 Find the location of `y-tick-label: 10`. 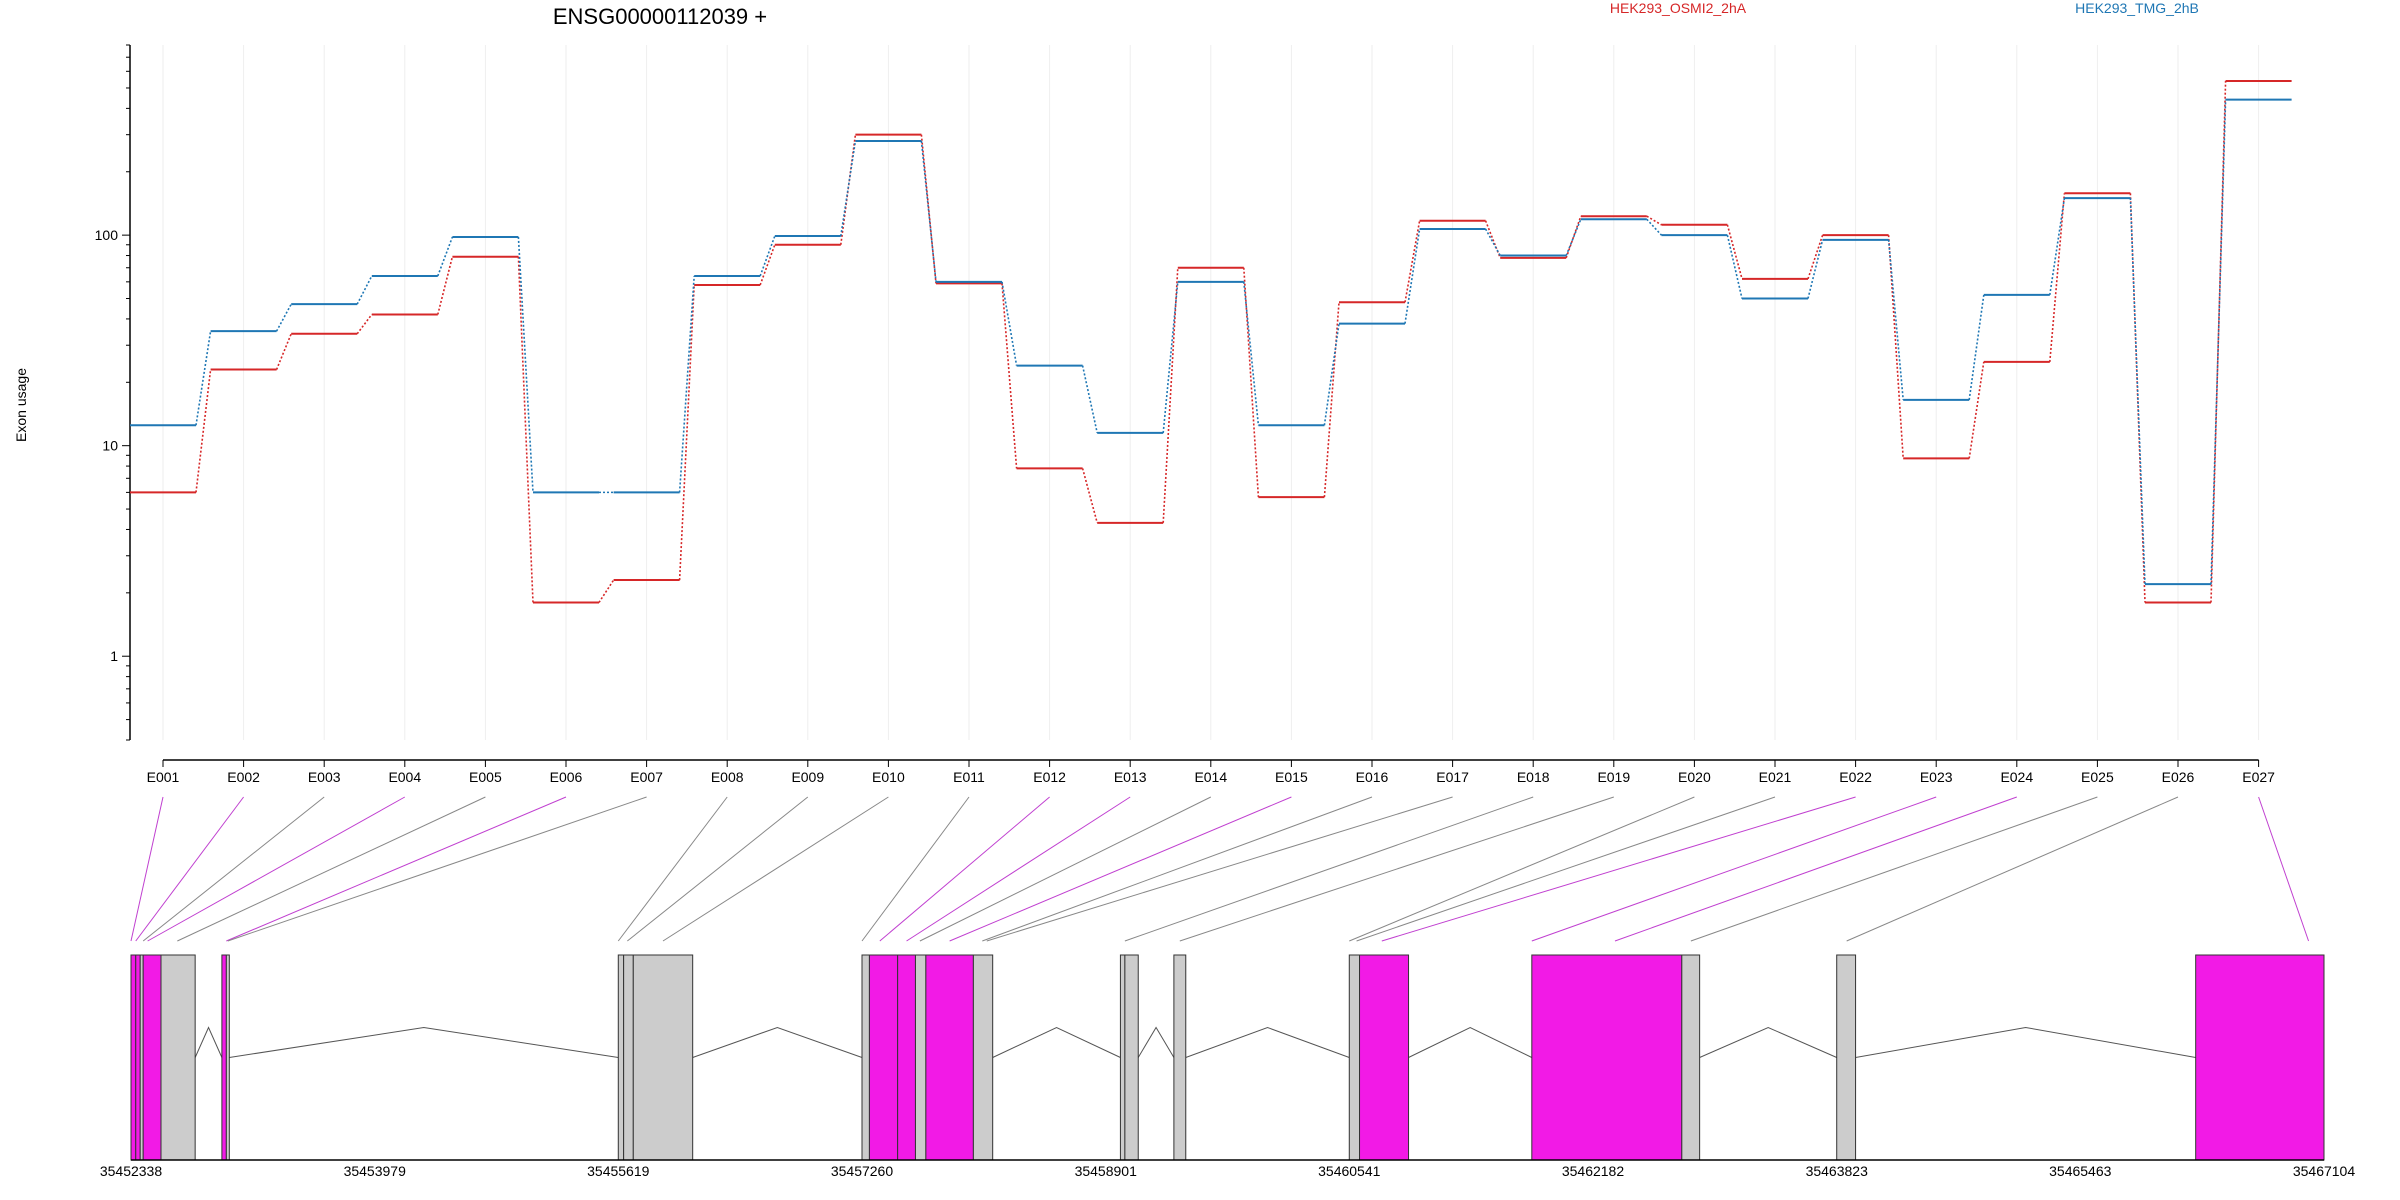

y-tick-label: 10 is located at coordinates (110, 446).